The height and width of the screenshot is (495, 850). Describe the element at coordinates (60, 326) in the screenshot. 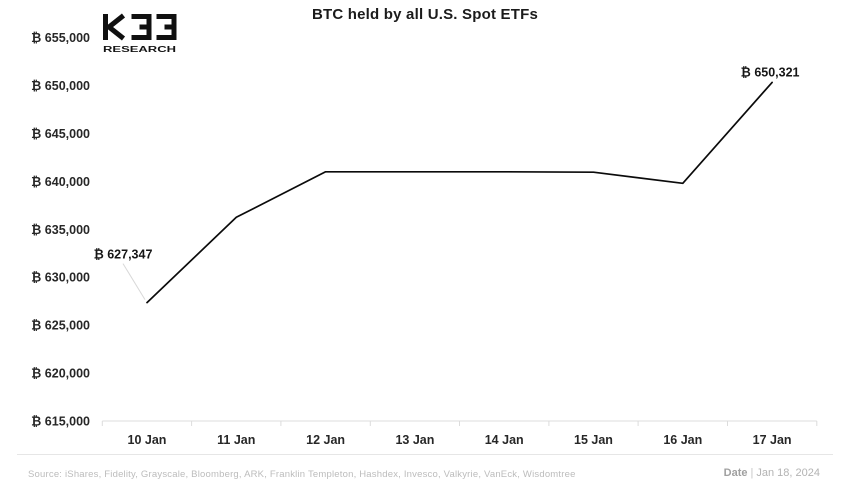

I see `y-axis-label: ₿ 625,000` at that location.